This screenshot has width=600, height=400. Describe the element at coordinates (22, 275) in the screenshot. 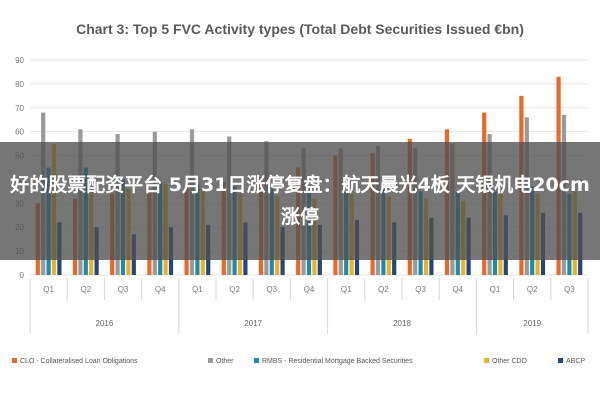

I see `y-tick-label: 0` at that location.